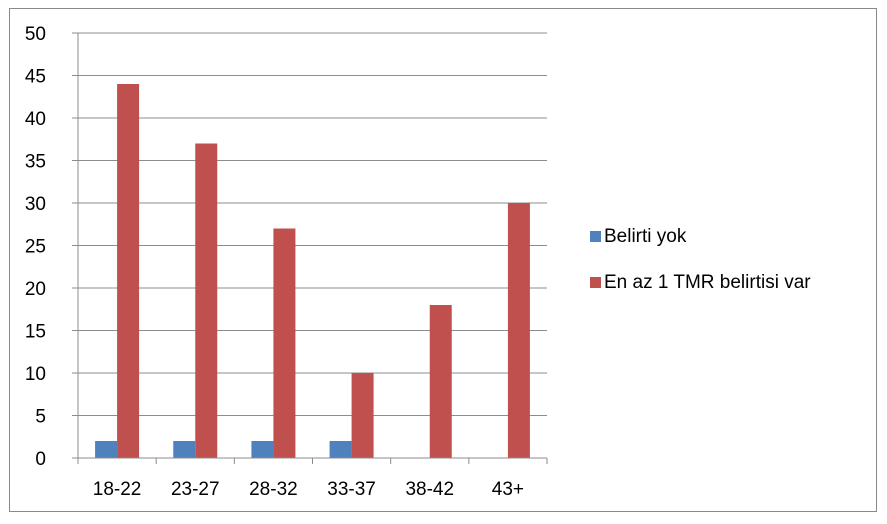  Describe the element at coordinates (273, 489) in the screenshot. I see `x-tick-label: 28-32` at that location.